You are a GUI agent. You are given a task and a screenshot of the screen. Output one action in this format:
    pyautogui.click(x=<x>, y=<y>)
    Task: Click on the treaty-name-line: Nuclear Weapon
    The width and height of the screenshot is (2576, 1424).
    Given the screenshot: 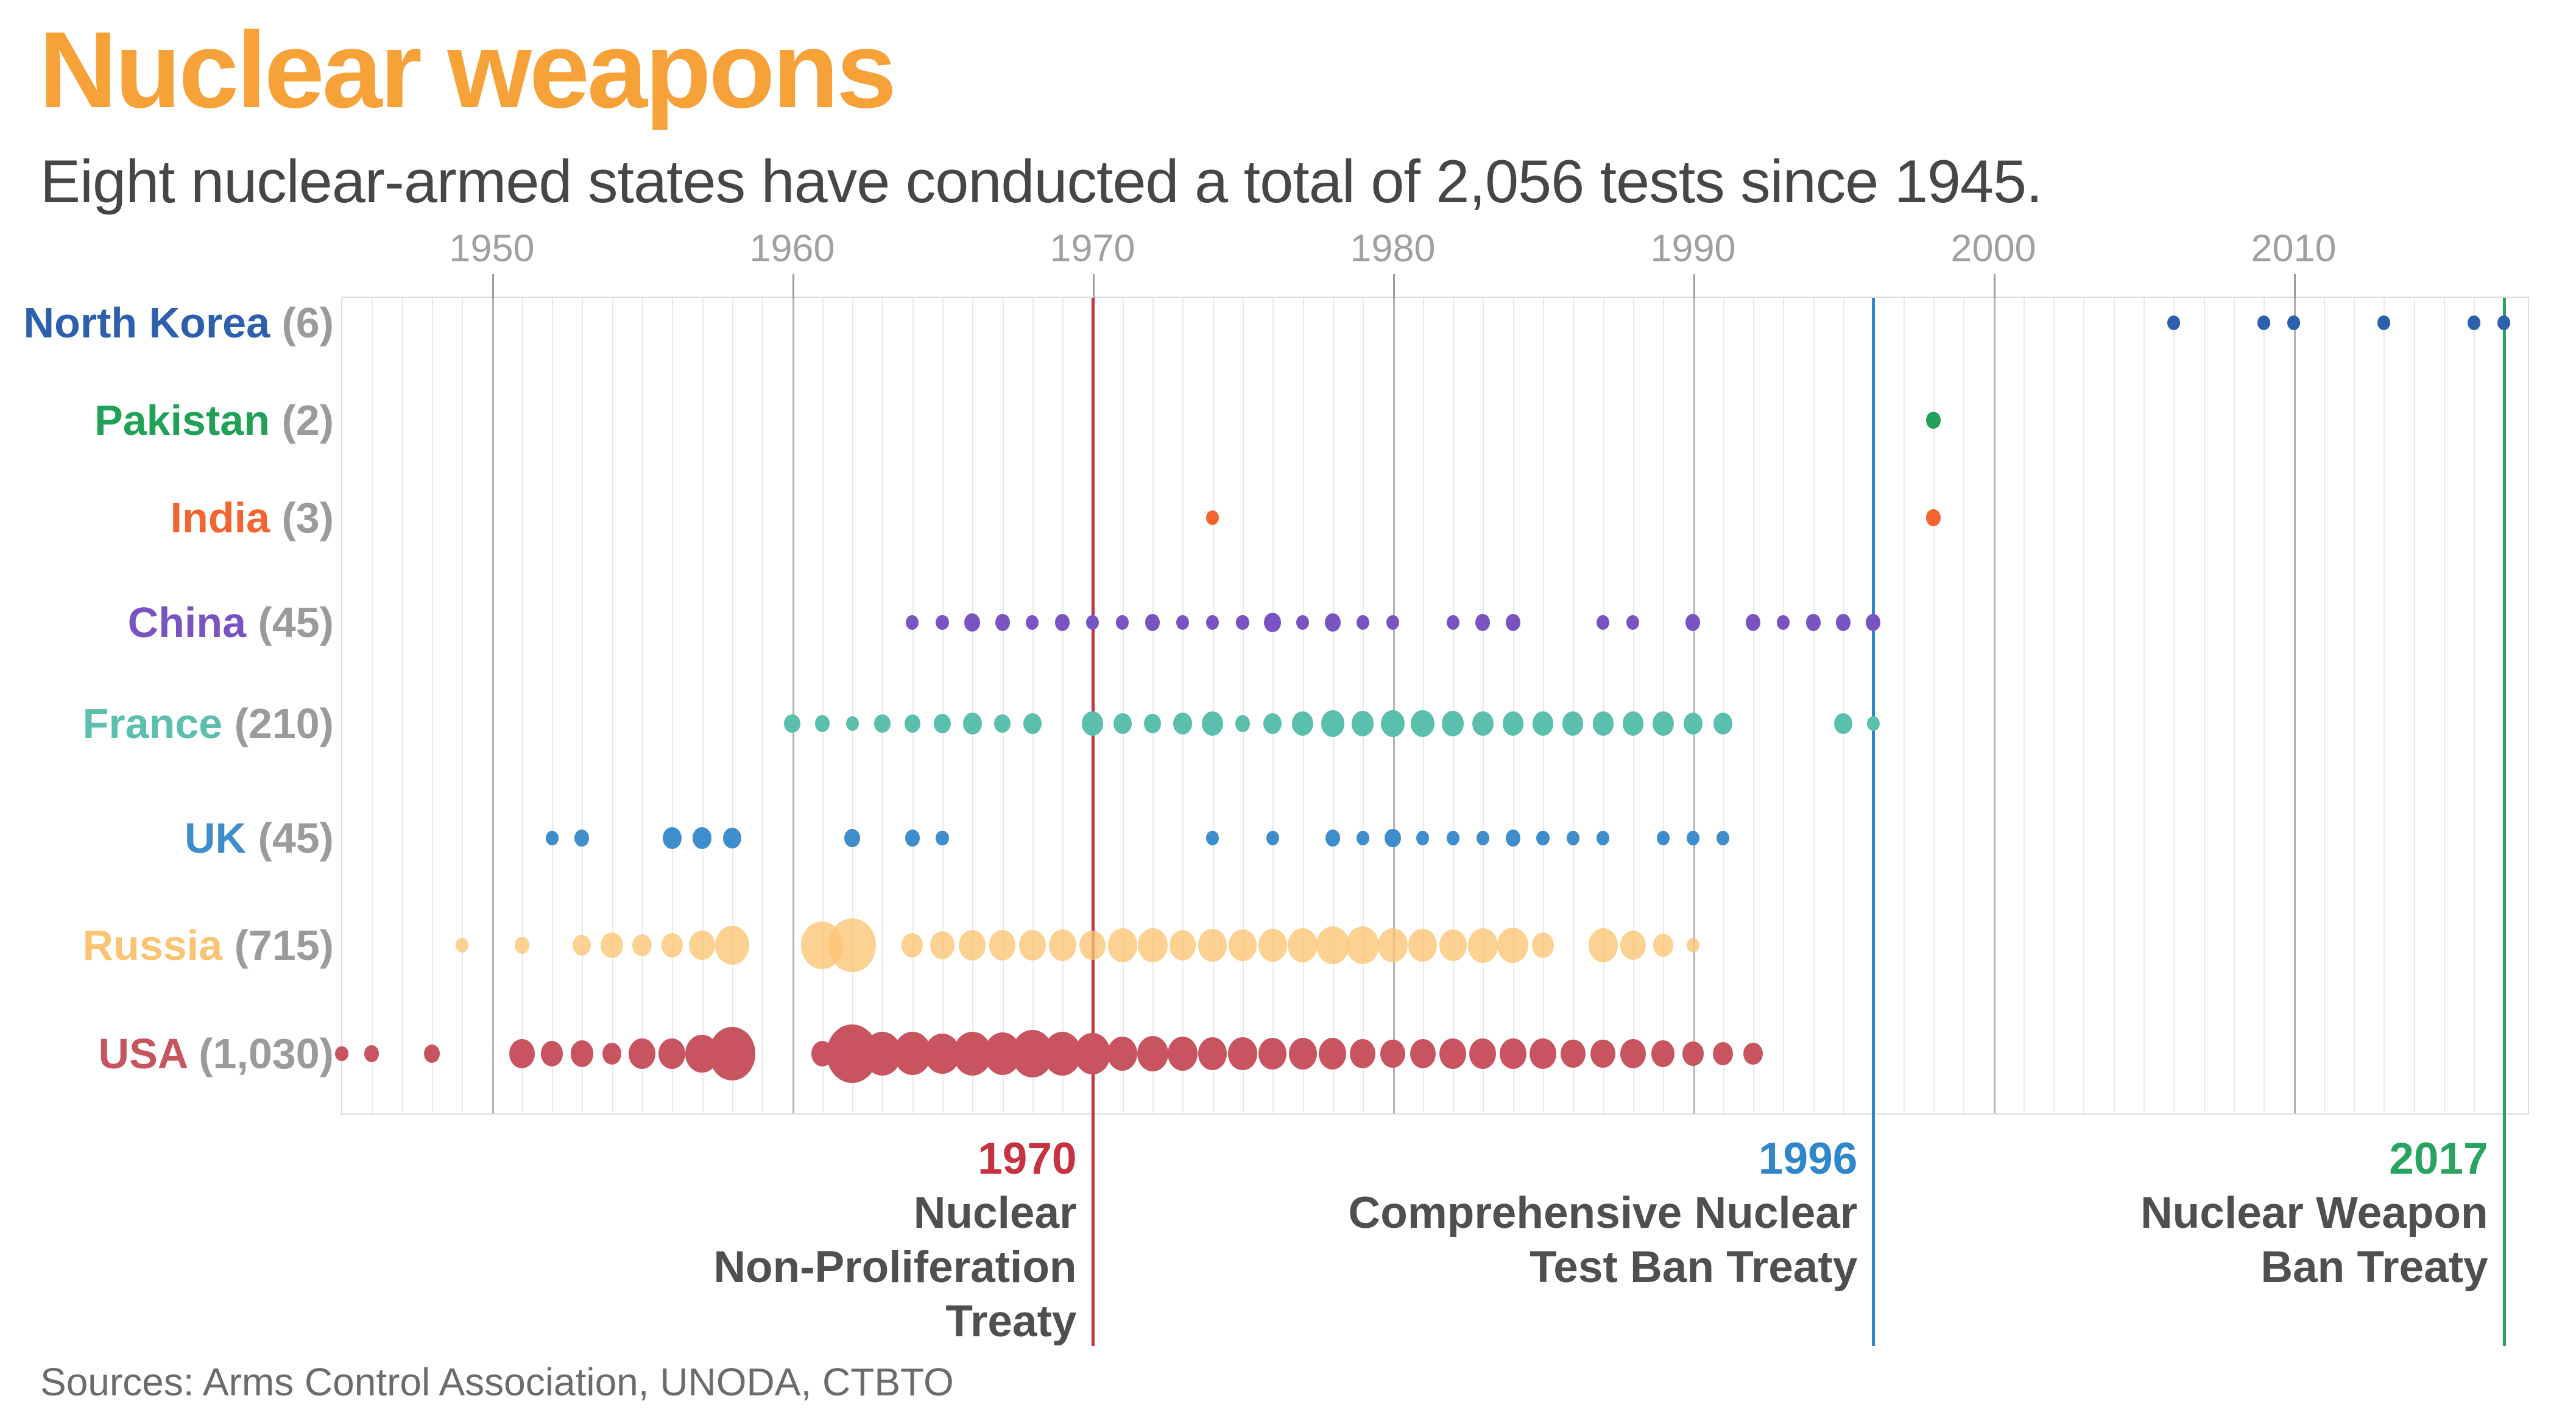 What is the action you would take?
    pyautogui.click(x=2314, y=1213)
    